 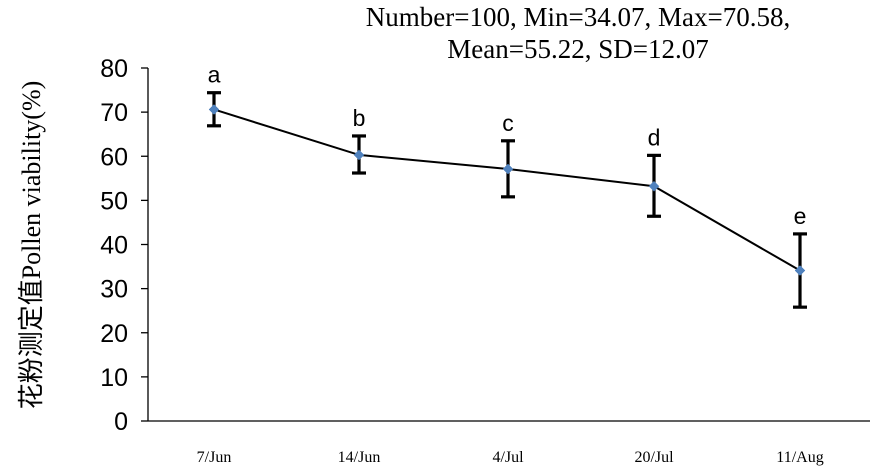 I want to click on point-label: b, so click(x=359, y=118).